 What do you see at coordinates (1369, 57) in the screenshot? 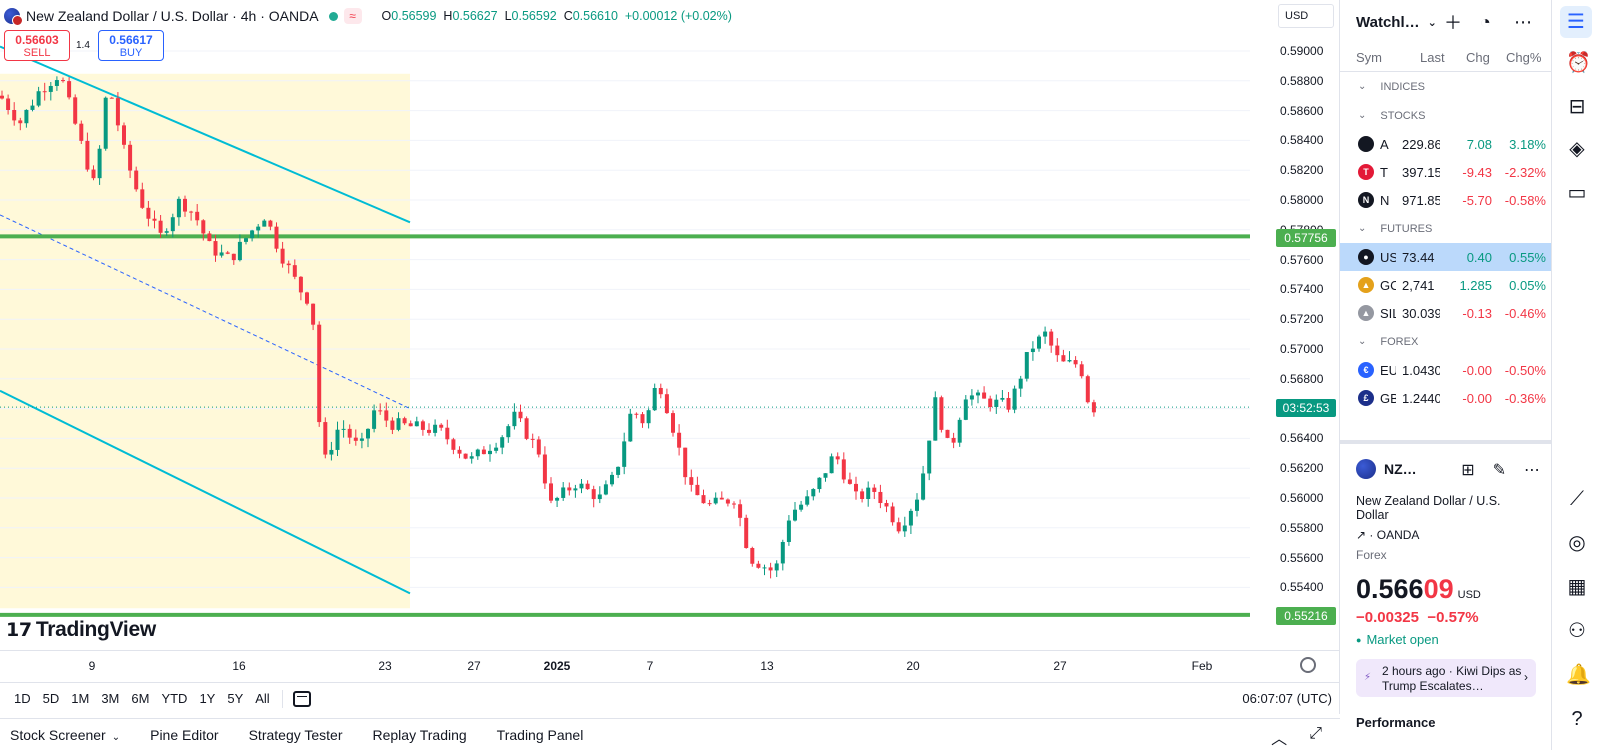
I see `col-sym: Sym` at bounding box center [1369, 57].